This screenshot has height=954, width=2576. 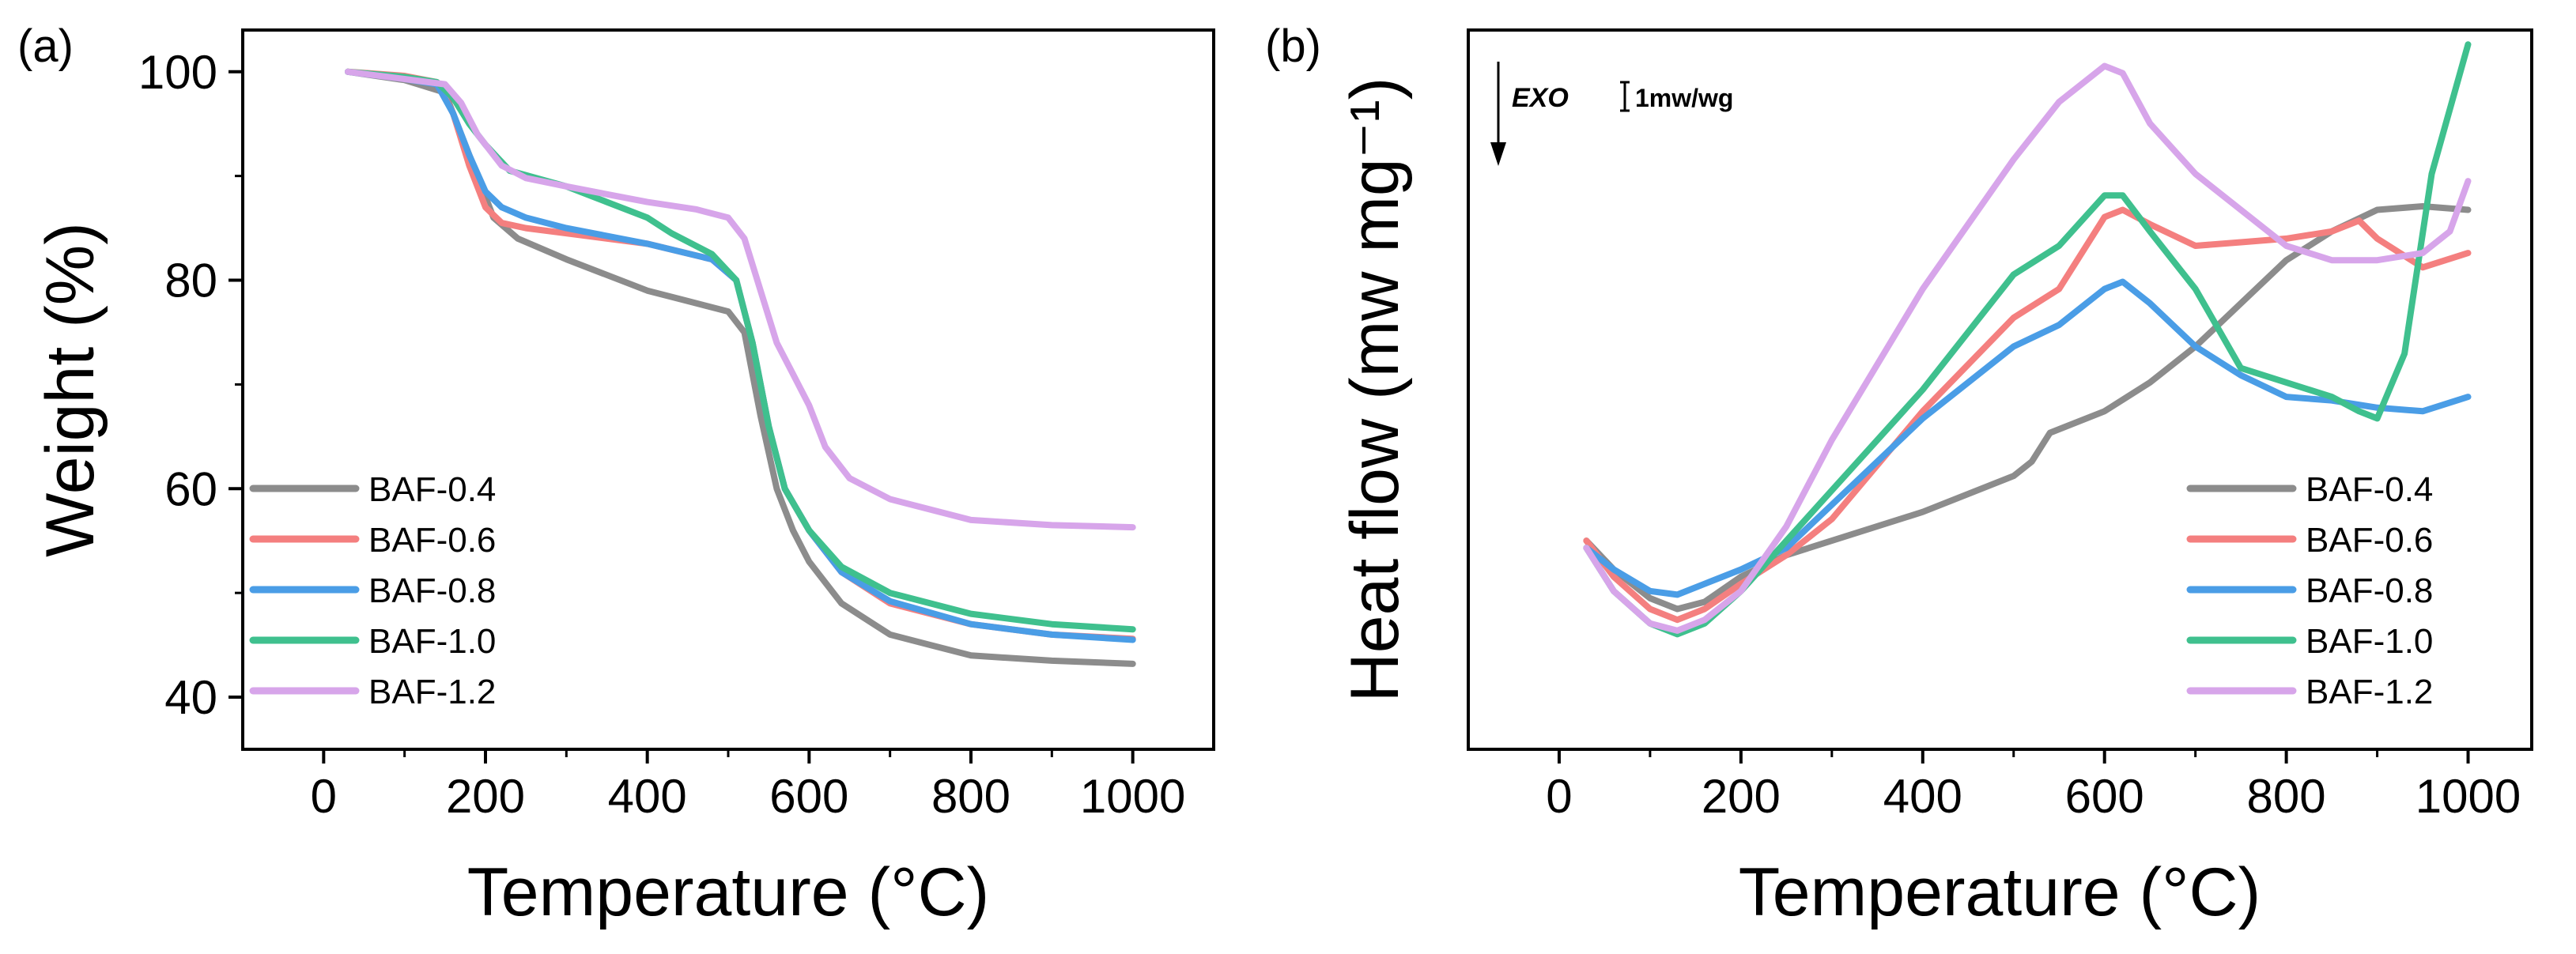 What do you see at coordinates (1559, 796) in the screenshot?
I see `panel-b-xtick-label: 0` at bounding box center [1559, 796].